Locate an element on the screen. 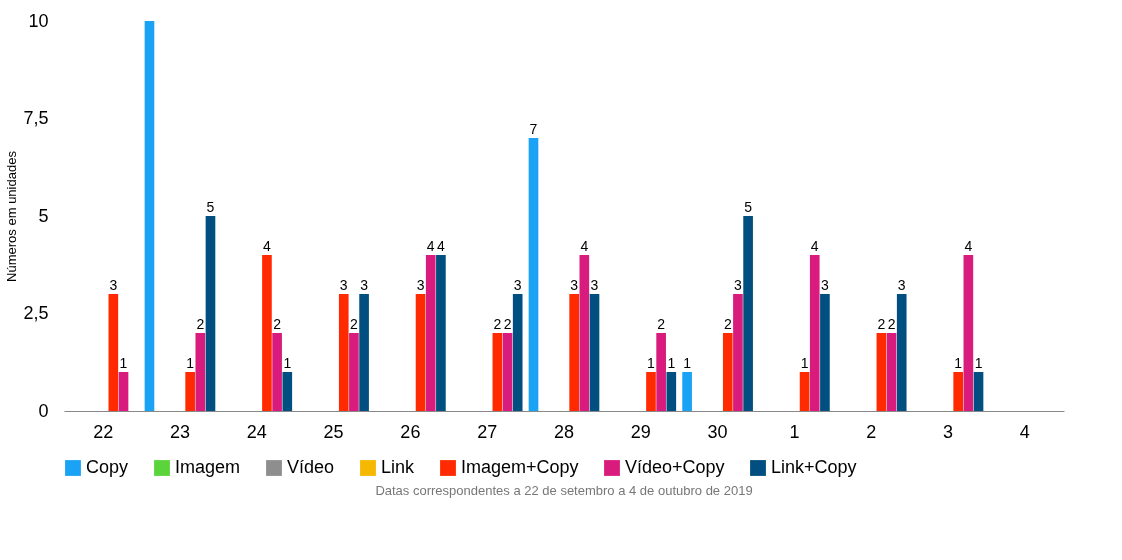 The height and width of the screenshot is (560, 1122). legend-label: Link is located at coordinates (398, 467).